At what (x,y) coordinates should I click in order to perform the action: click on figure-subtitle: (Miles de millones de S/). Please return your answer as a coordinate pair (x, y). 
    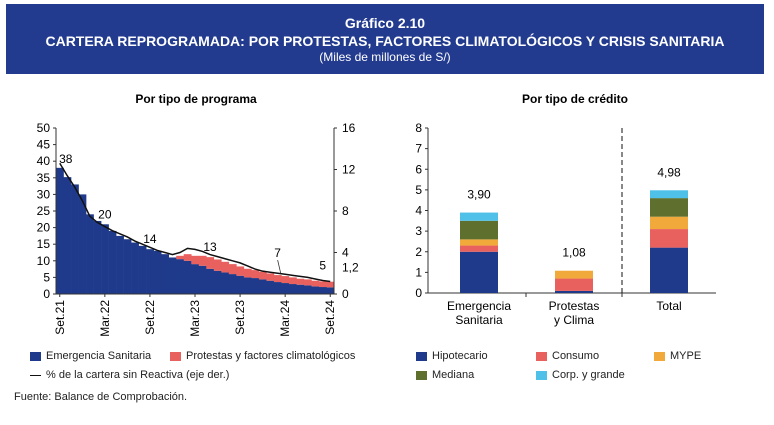
    Looking at the image, I should click on (385, 57).